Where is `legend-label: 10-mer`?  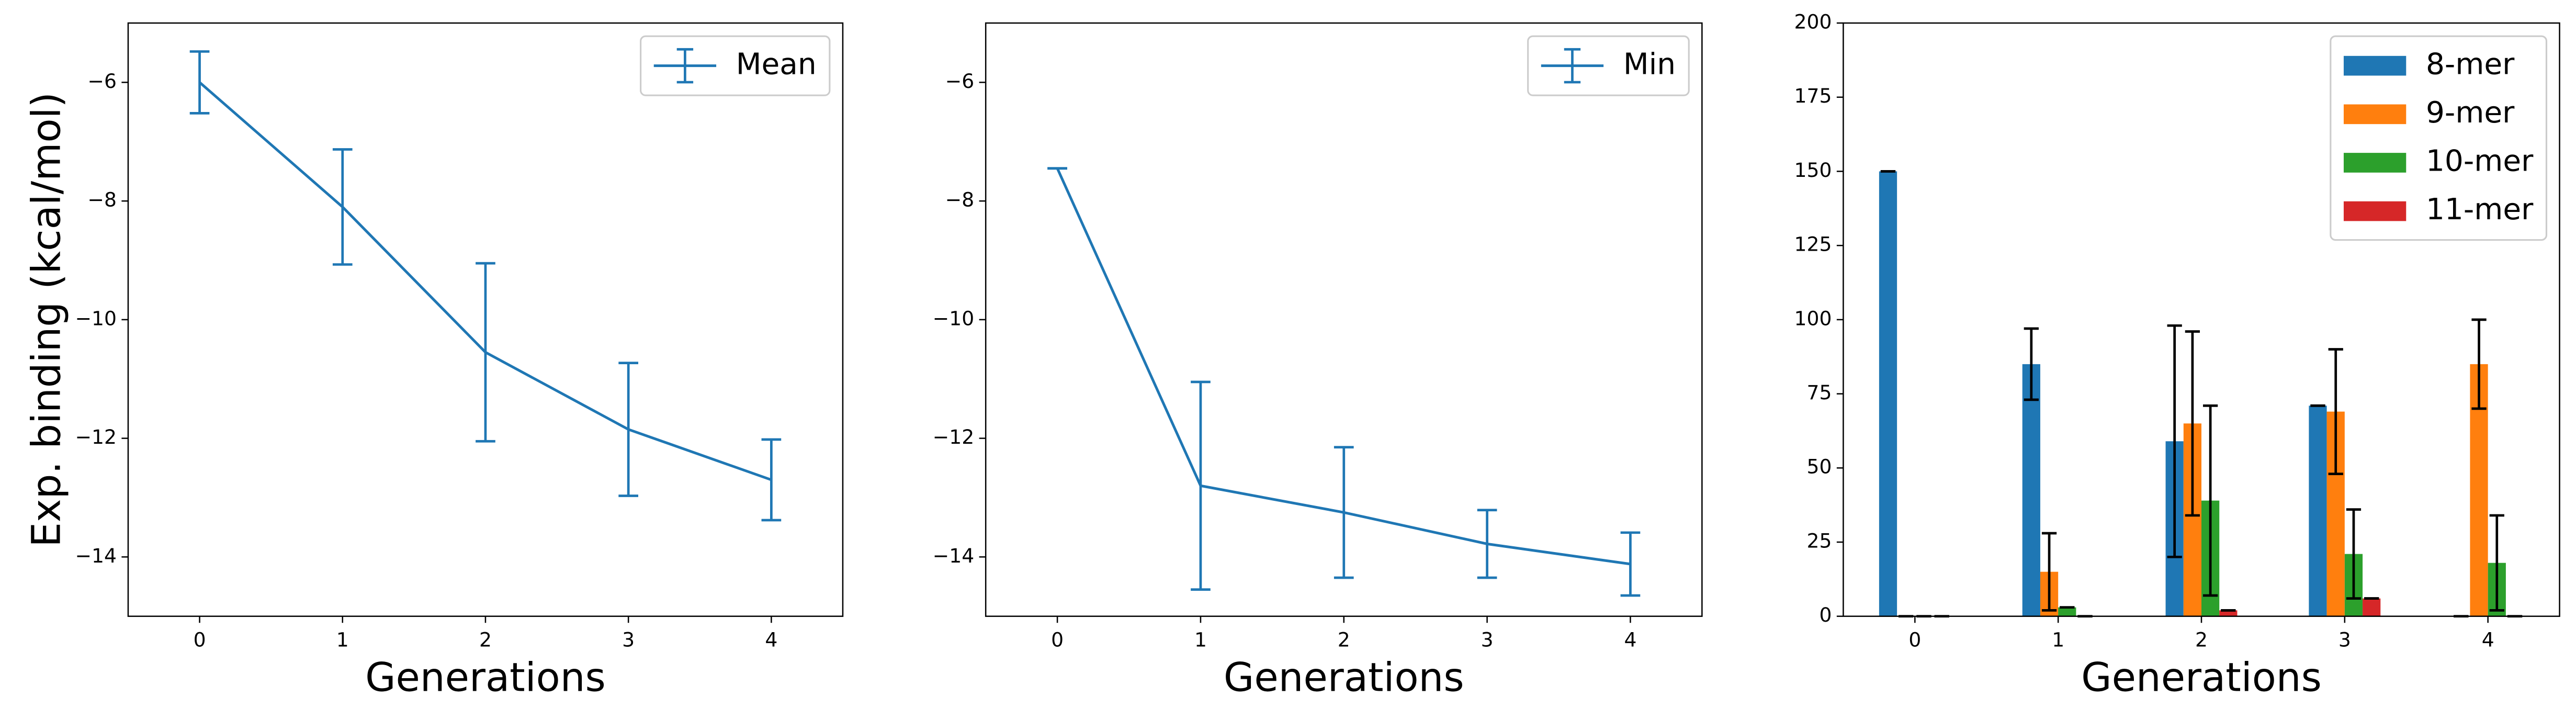 legend-label: 10-mer is located at coordinates (2480, 161).